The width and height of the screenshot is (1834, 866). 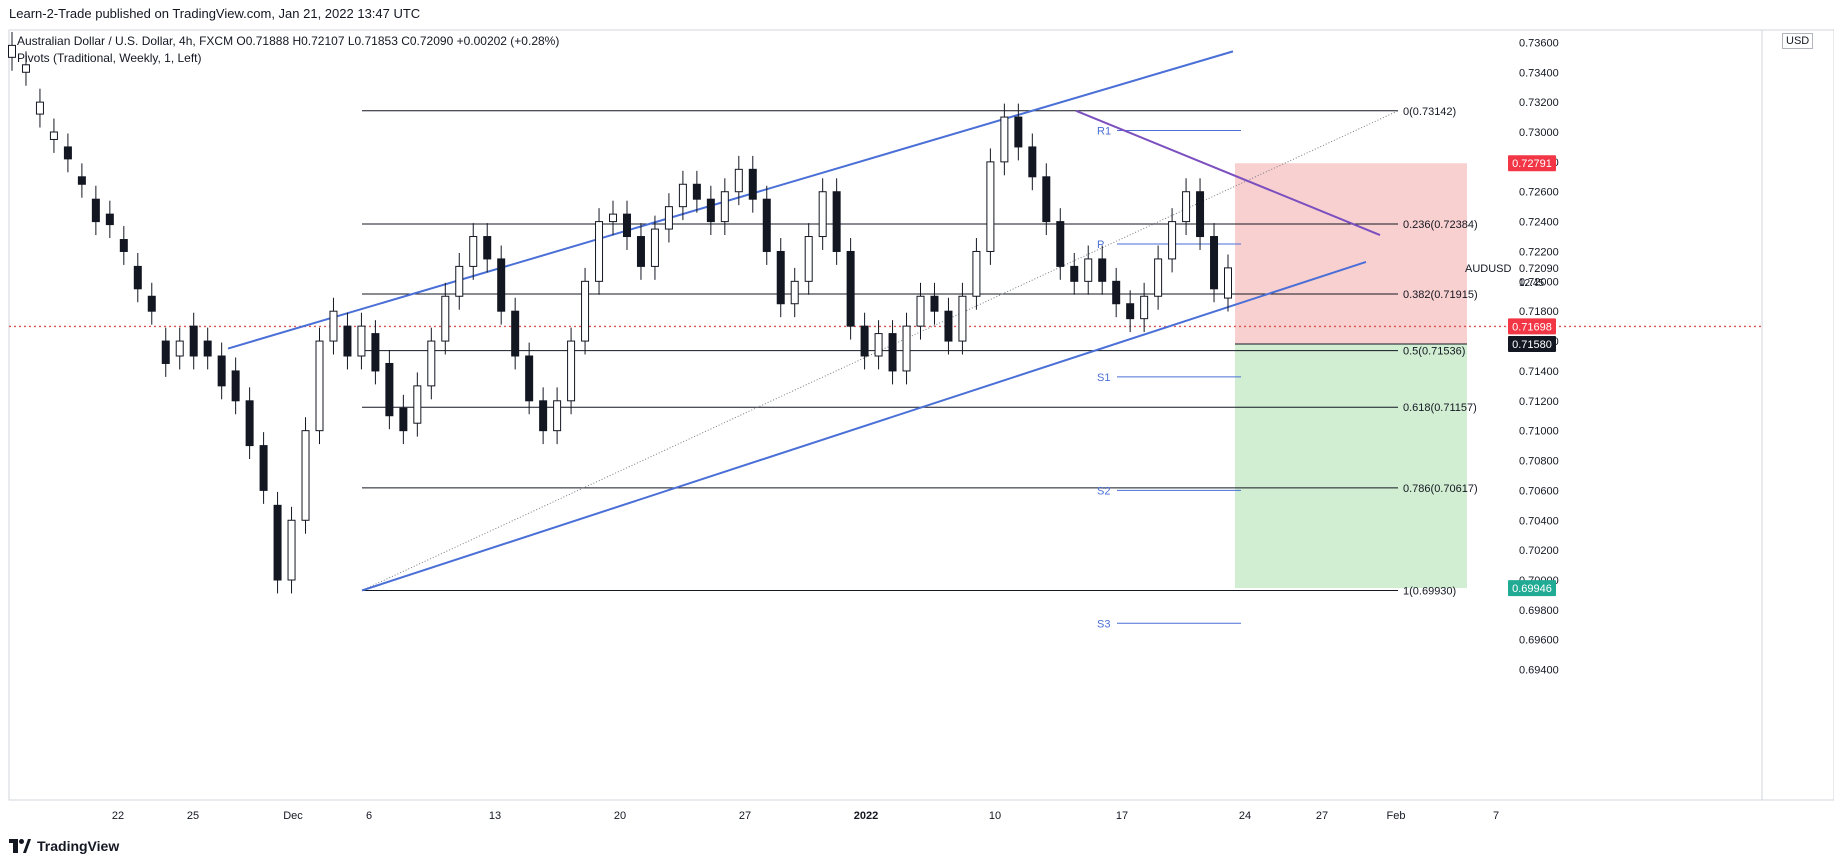 I want to click on pivot-label: S2, so click(x=1103, y=491).